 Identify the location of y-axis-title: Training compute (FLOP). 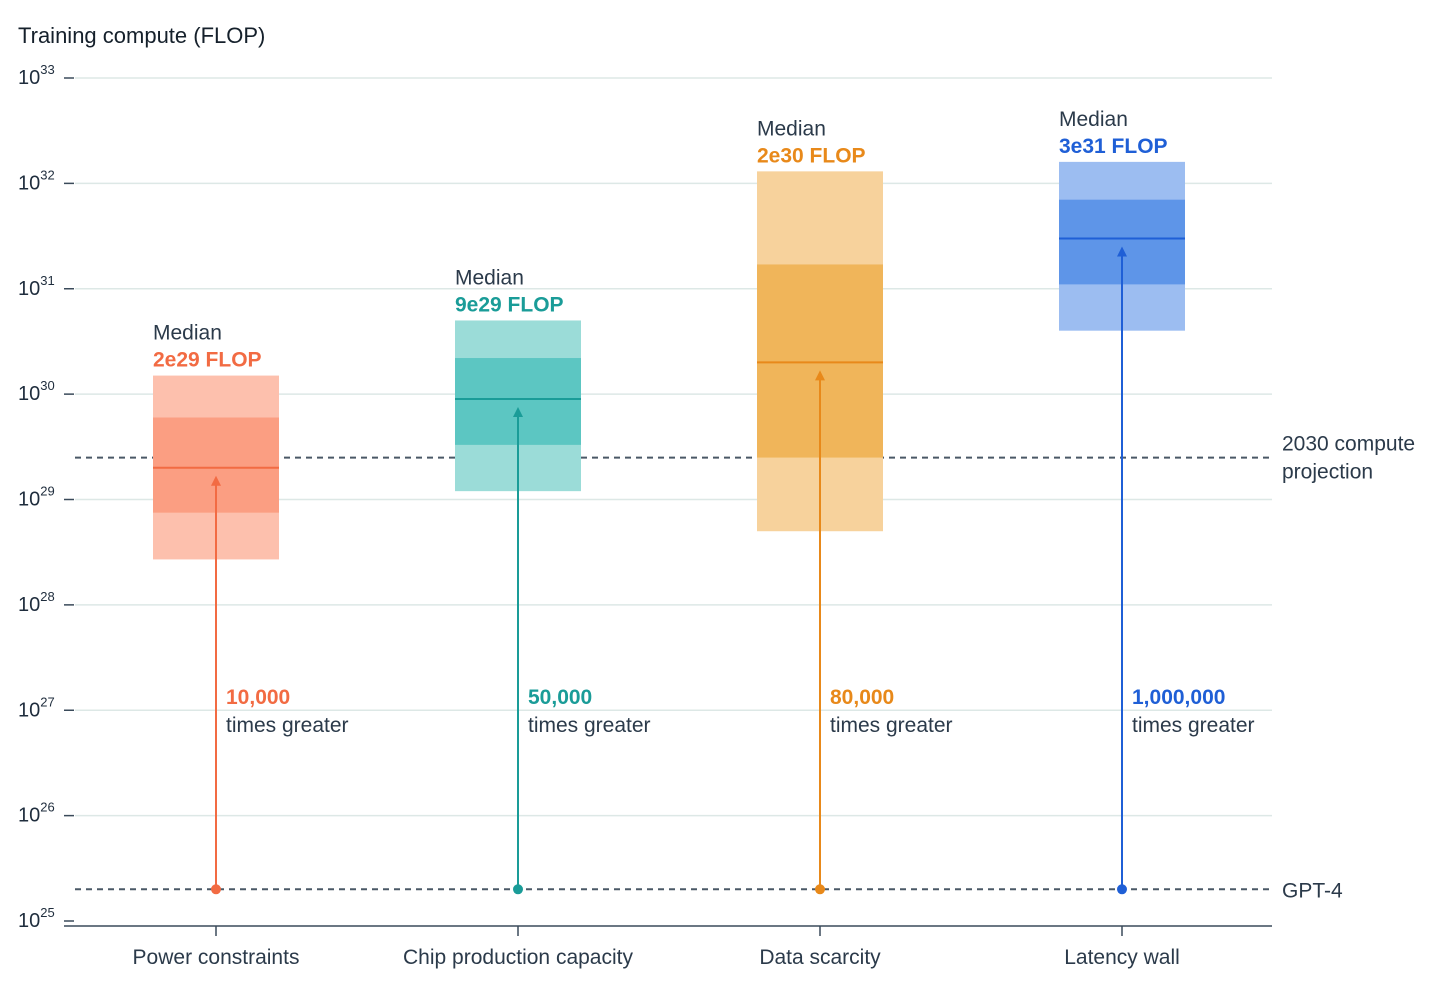
(141, 35).